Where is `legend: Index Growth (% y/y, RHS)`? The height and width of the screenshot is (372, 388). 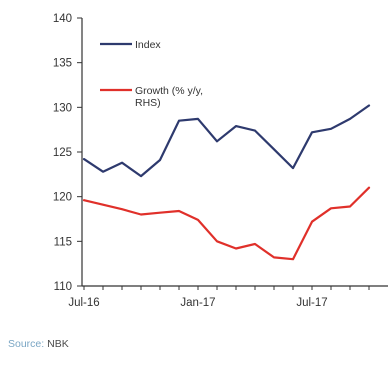
legend: Index Growth (% y/y, RHS) is located at coordinates (151, 74).